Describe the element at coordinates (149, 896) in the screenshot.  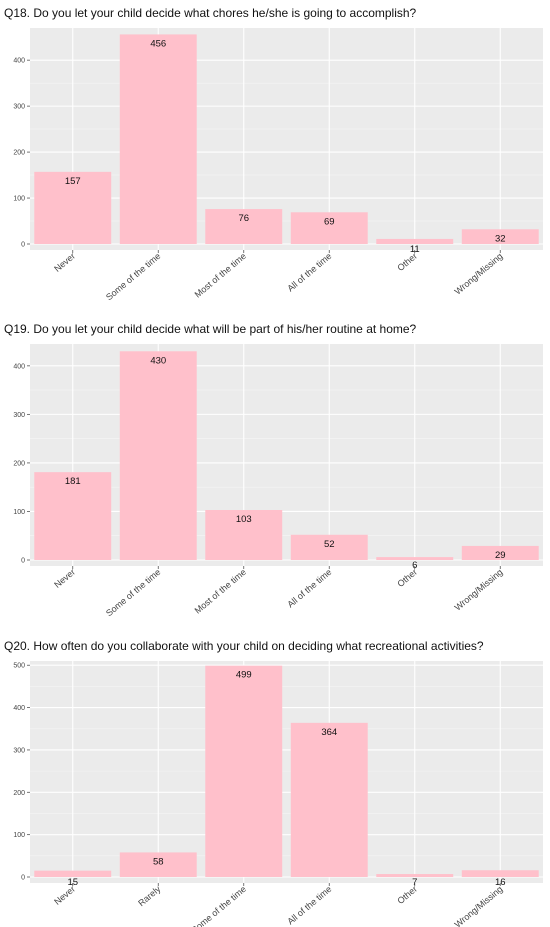
I see `x-category-label: Rarely` at that location.